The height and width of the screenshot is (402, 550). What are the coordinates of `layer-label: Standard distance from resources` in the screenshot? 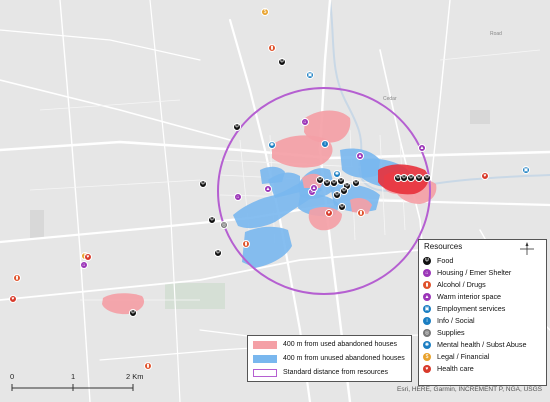 It's located at (336, 372).